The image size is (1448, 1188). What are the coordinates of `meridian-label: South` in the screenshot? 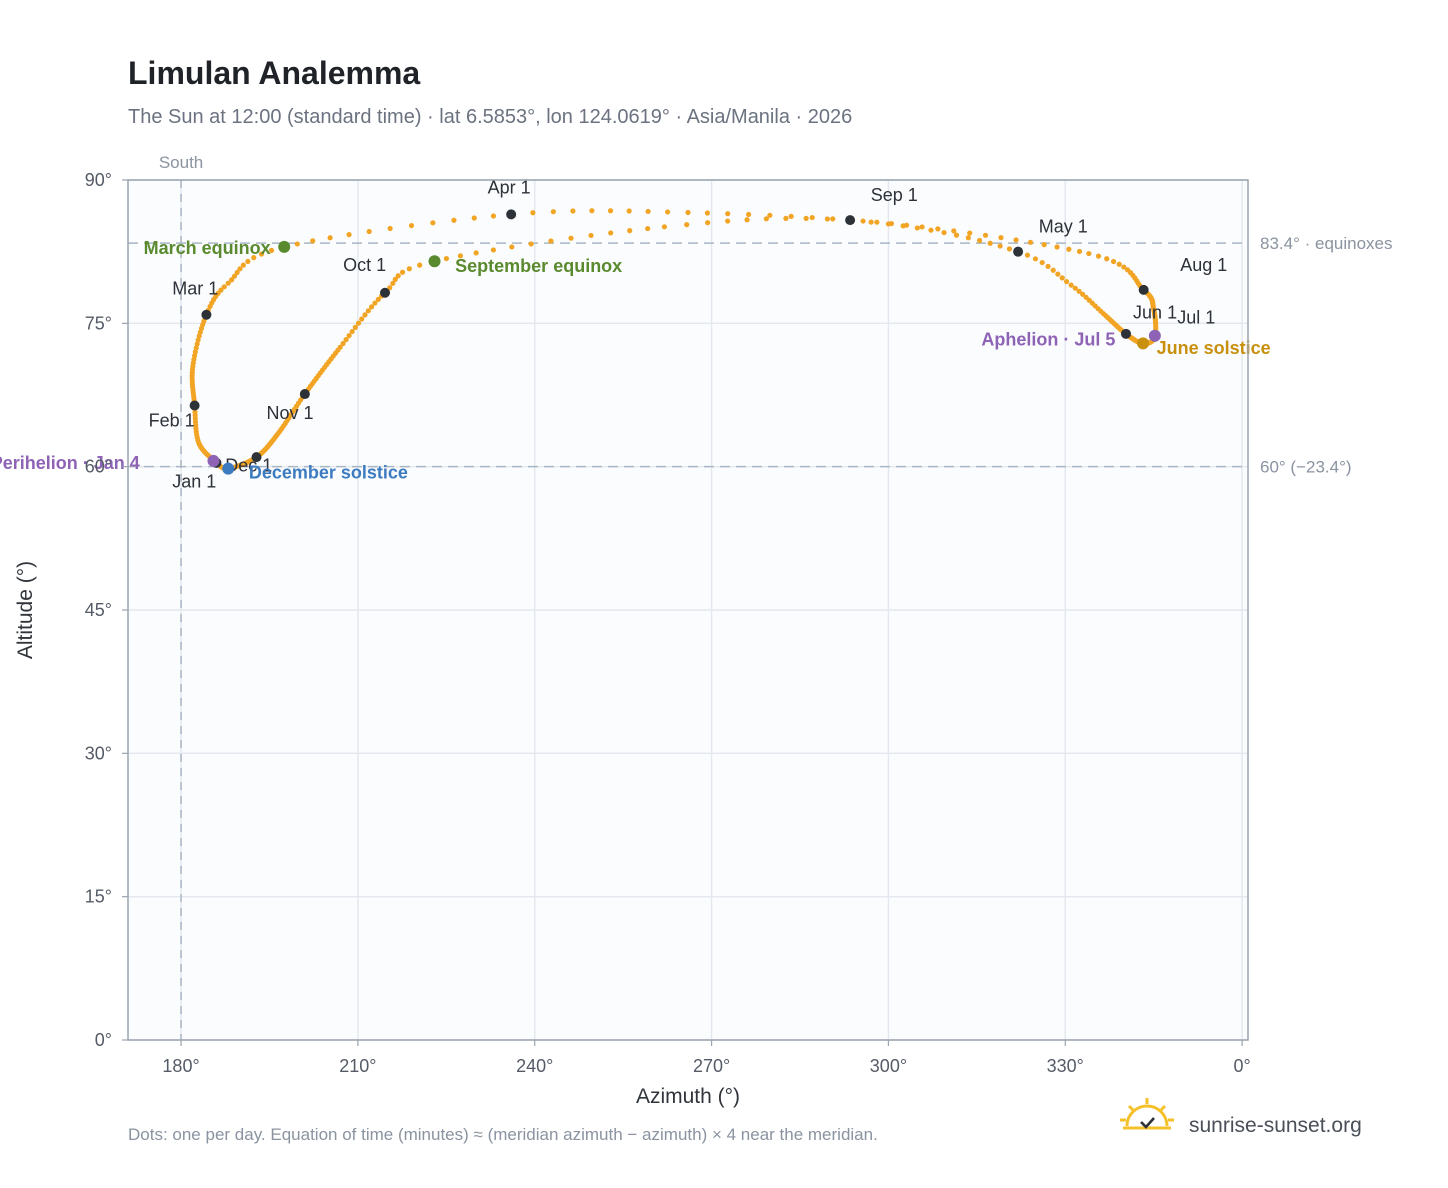 It's located at (181, 162).